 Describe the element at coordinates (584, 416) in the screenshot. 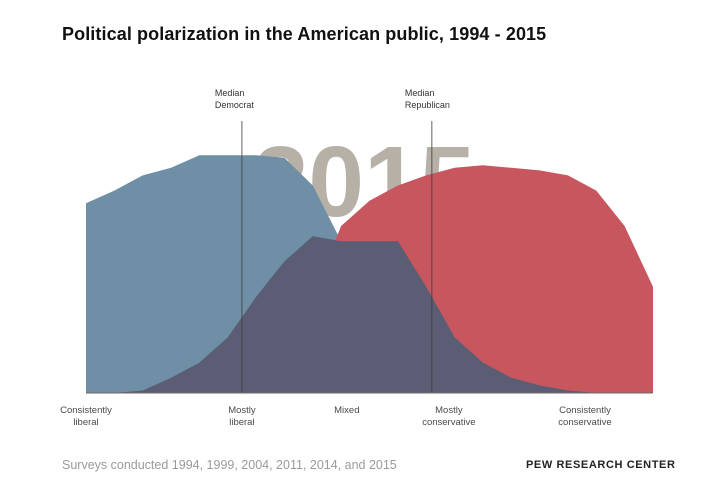

I see `x-tick-consistently-conservative: Consistently conservative` at that location.